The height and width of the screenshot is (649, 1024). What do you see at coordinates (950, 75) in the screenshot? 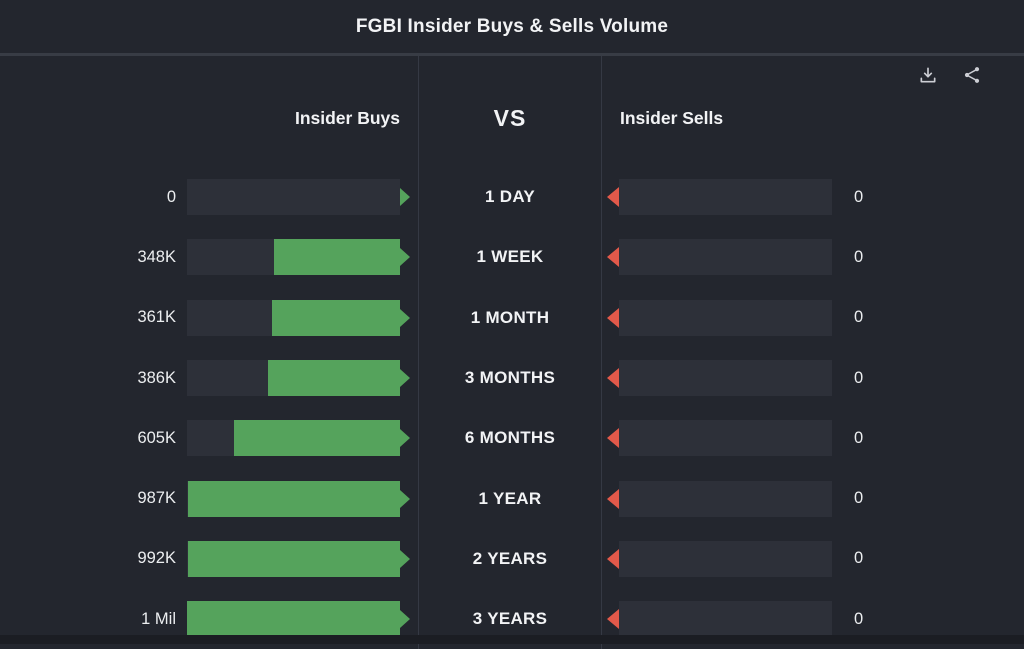
I see `chart-toolbar` at bounding box center [950, 75].